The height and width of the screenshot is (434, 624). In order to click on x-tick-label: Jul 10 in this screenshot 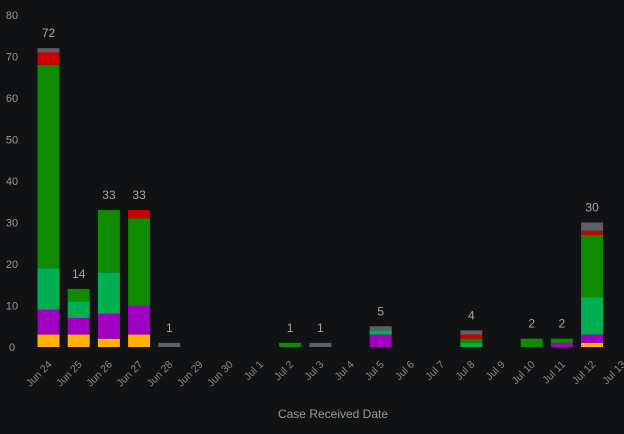, I will do `click(524, 373)`.